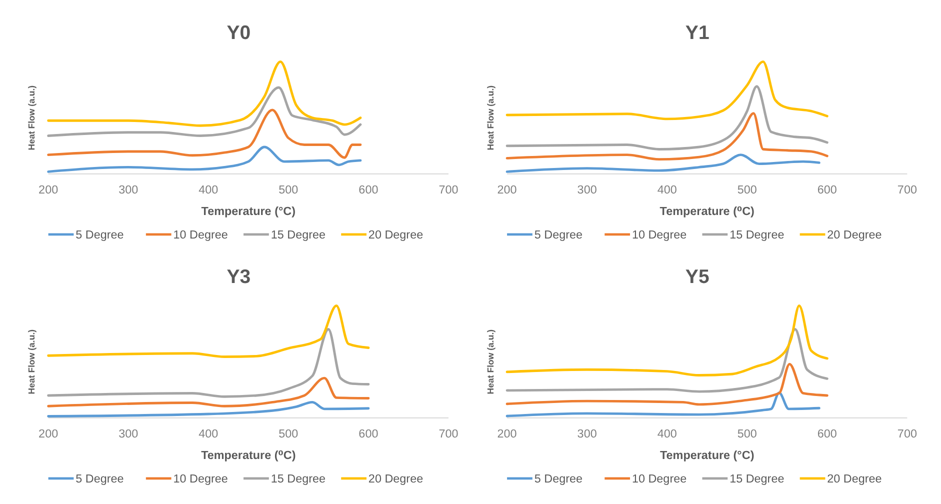  What do you see at coordinates (238, 33) in the screenshot?
I see `chart-title: Y0` at bounding box center [238, 33].